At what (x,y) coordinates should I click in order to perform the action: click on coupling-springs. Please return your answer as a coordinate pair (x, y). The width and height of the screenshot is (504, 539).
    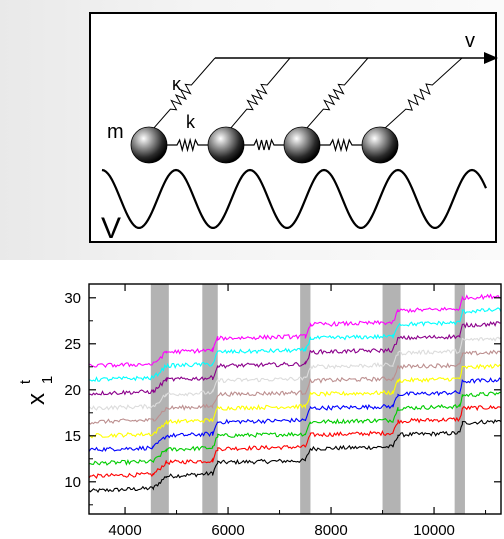
    Looking at the image, I should click on (264, 145).